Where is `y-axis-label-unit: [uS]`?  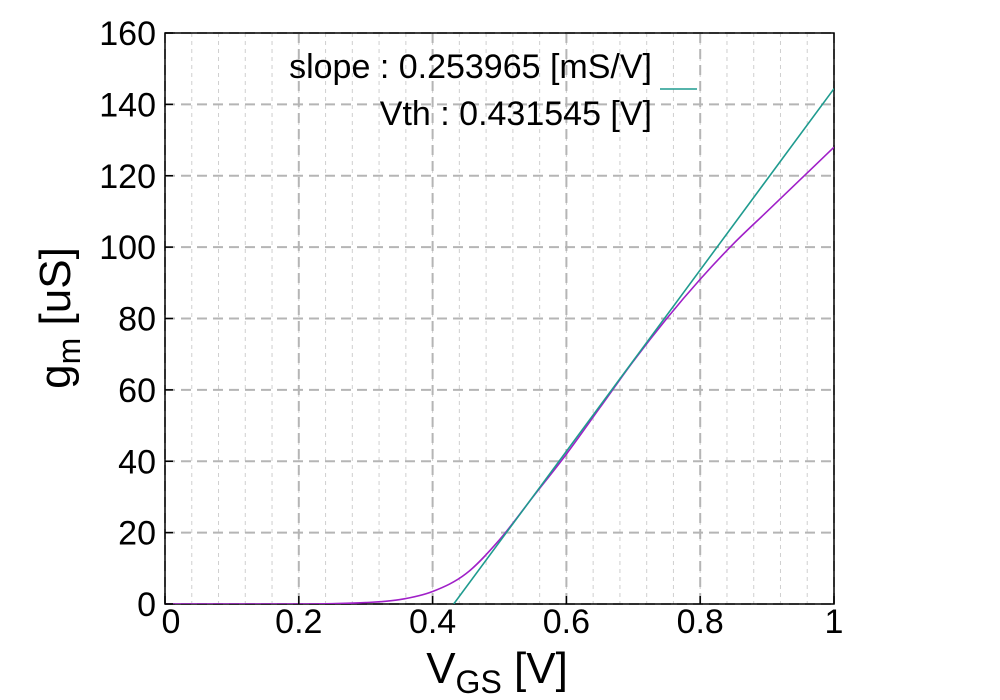
y-axis-label-unit: [uS] is located at coordinates (55, 292).